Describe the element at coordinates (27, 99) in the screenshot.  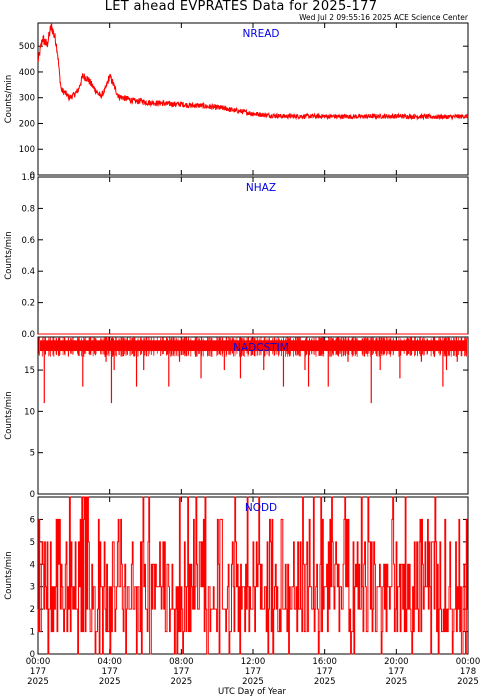
I see `y-tick-label: 300` at that location.